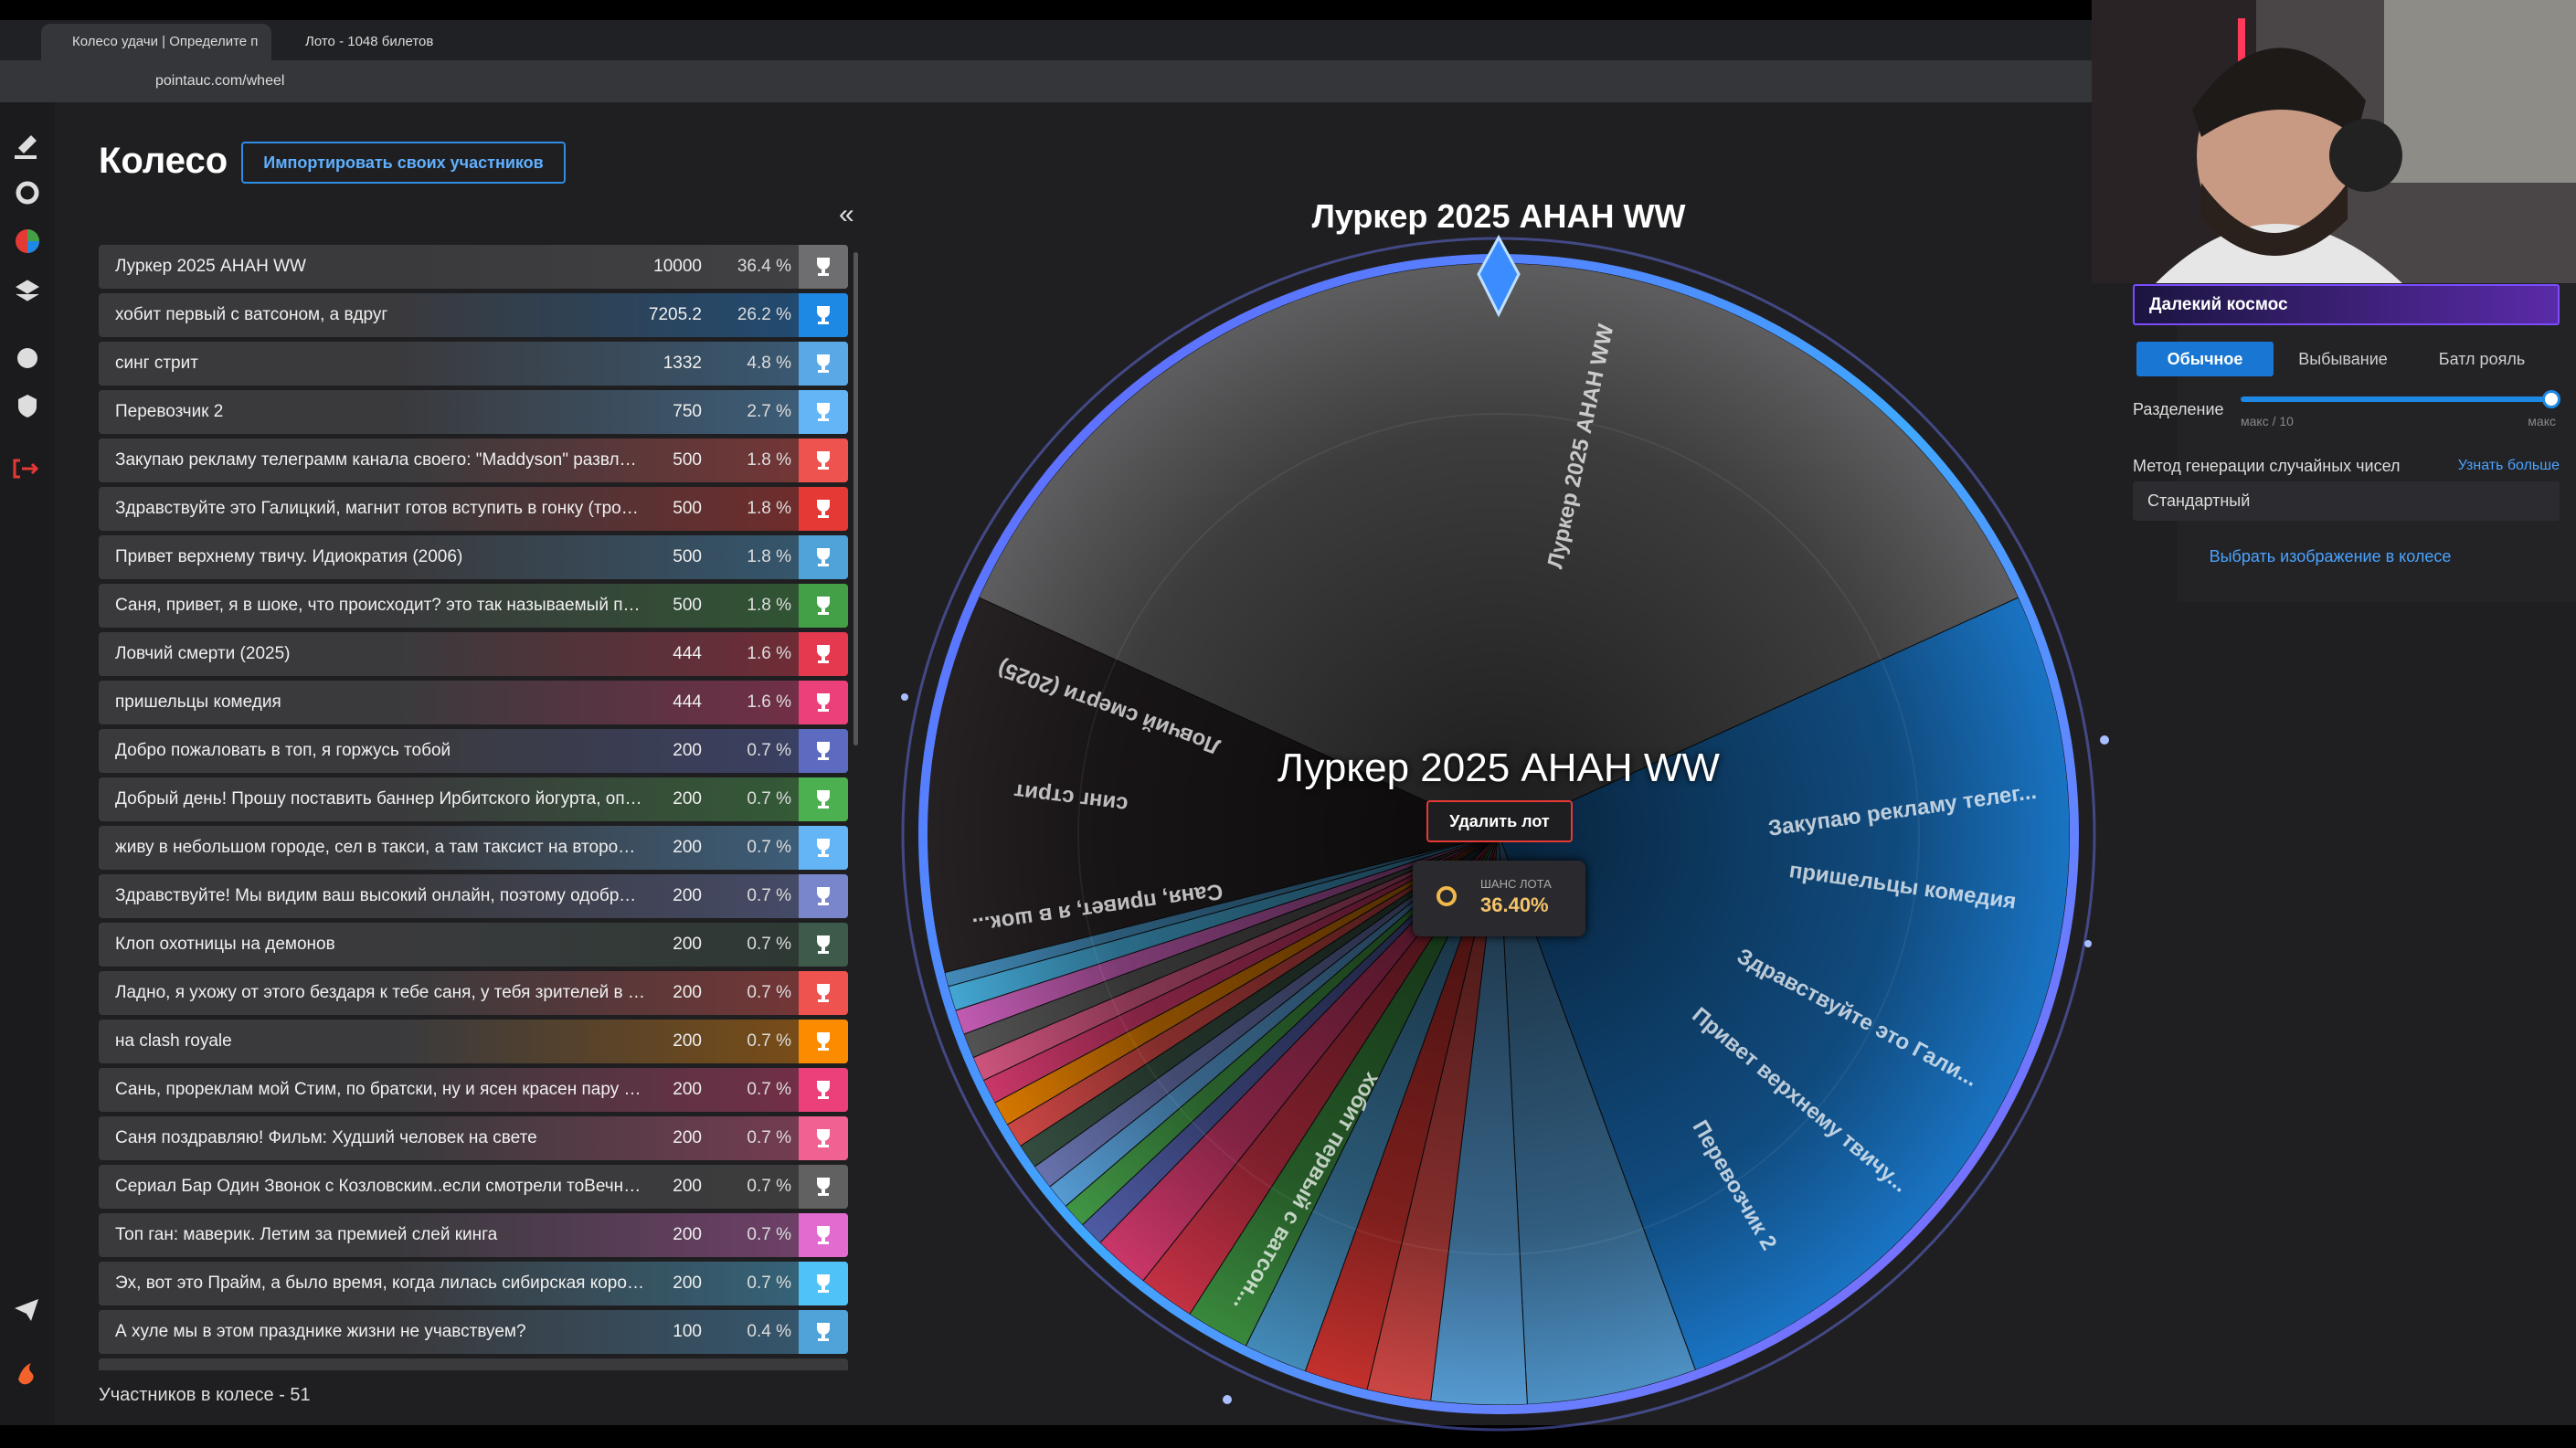  Describe the element at coordinates (769, 654) in the screenshot. I see `participant-share: 1.6 %` at that location.